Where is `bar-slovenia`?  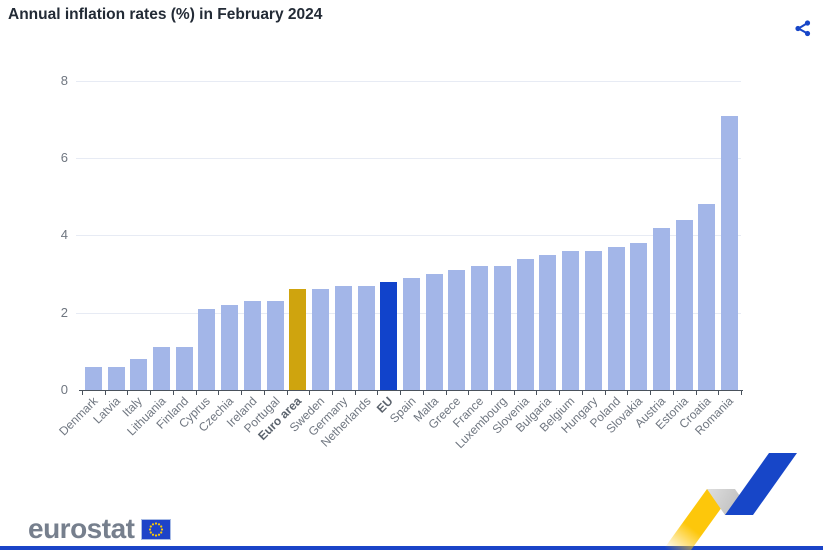 bar-slovenia is located at coordinates (525, 324).